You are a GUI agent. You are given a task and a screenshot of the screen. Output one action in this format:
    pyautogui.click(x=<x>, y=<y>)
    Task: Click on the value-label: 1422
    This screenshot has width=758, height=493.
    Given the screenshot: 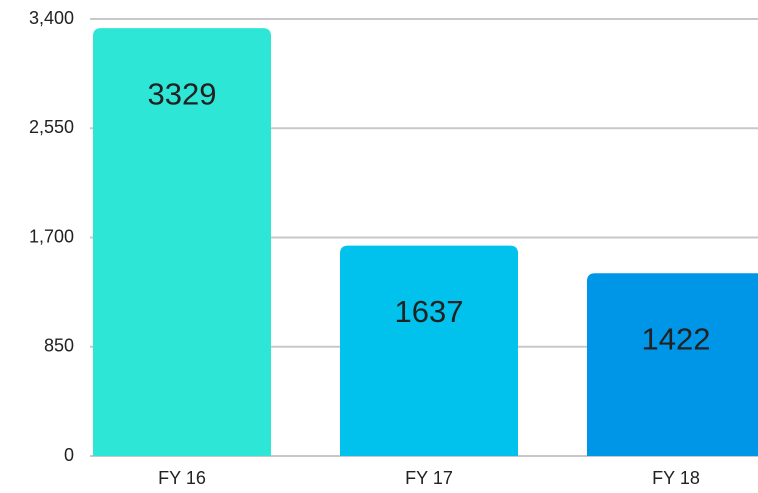 What is the action you would take?
    pyautogui.click(x=676, y=338)
    